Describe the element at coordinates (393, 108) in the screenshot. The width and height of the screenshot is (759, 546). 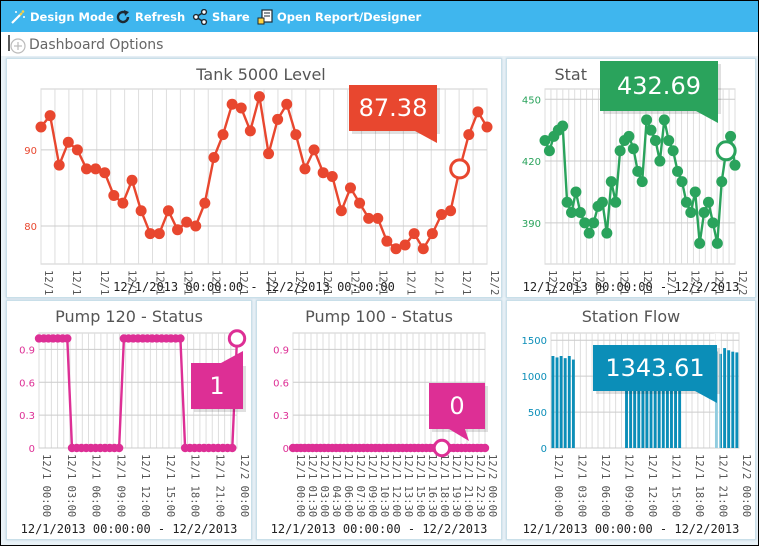
I see `callout-value: 87.38` at that location.